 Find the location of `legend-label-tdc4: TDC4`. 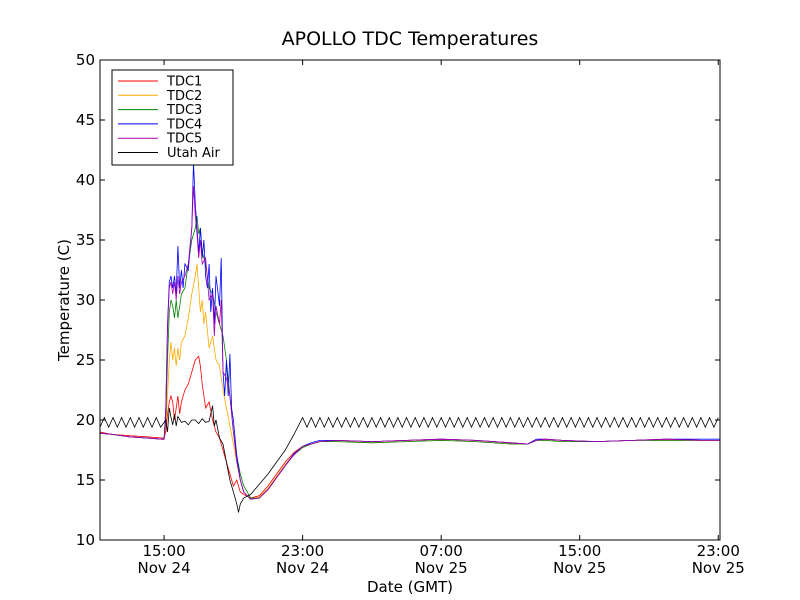

legend-label-tdc4: TDC4 is located at coordinates (184, 124).